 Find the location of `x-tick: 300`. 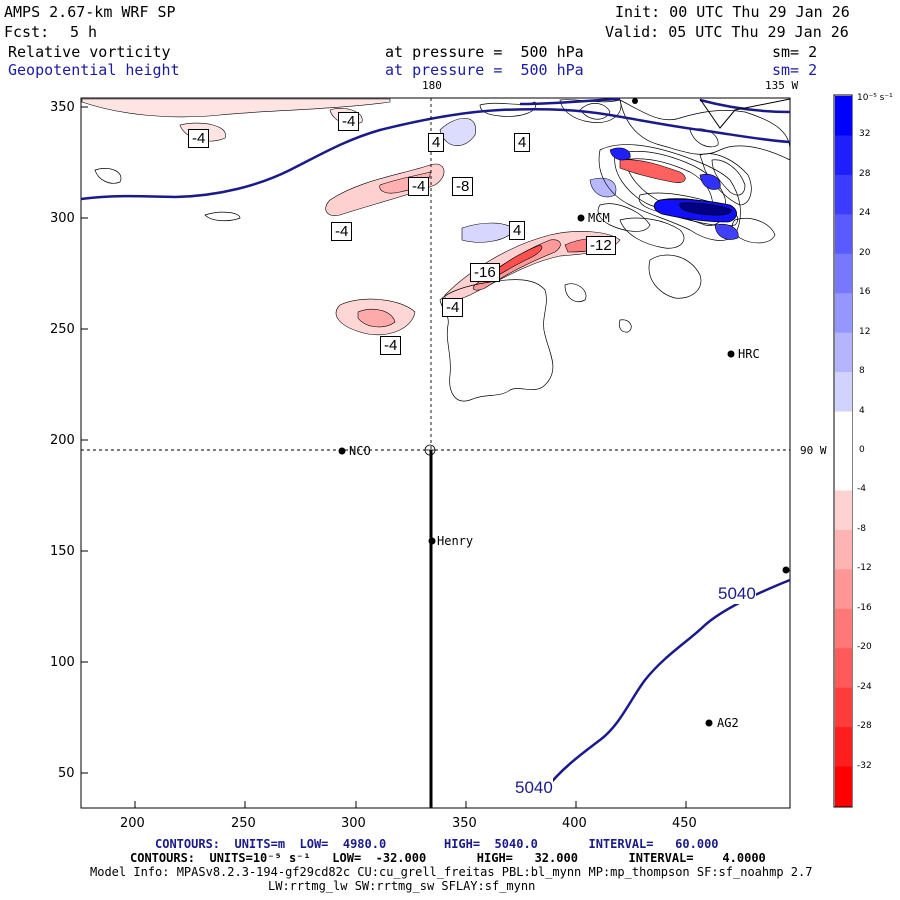

x-tick: 300 is located at coordinates (353, 823).